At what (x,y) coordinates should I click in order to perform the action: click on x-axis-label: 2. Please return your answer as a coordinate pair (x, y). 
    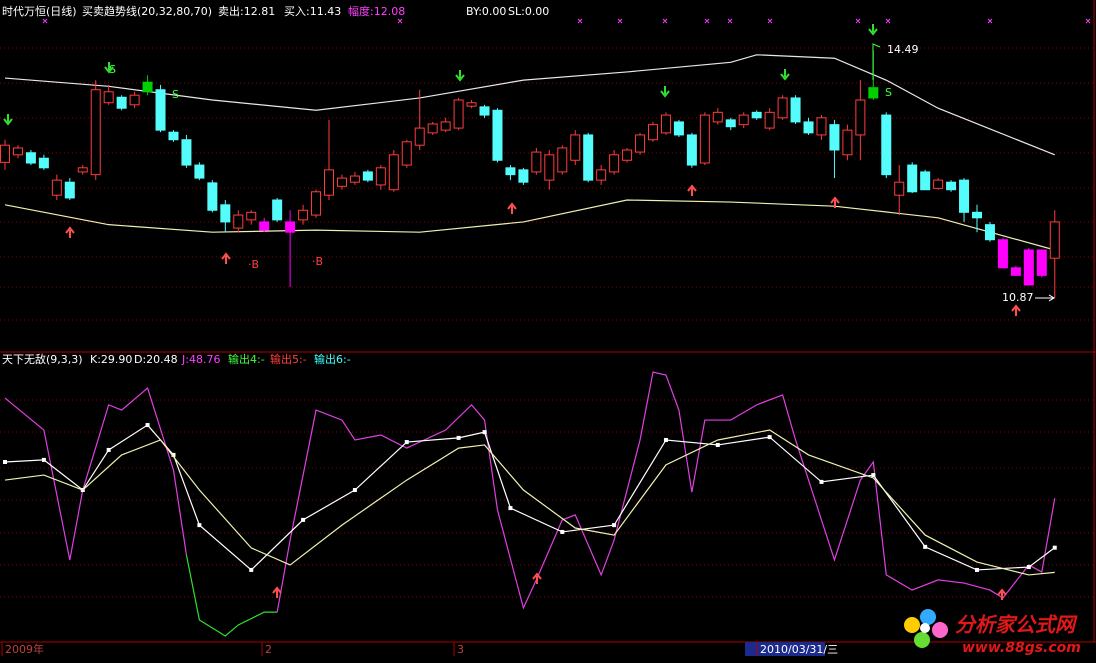
    Looking at the image, I should click on (268, 649).